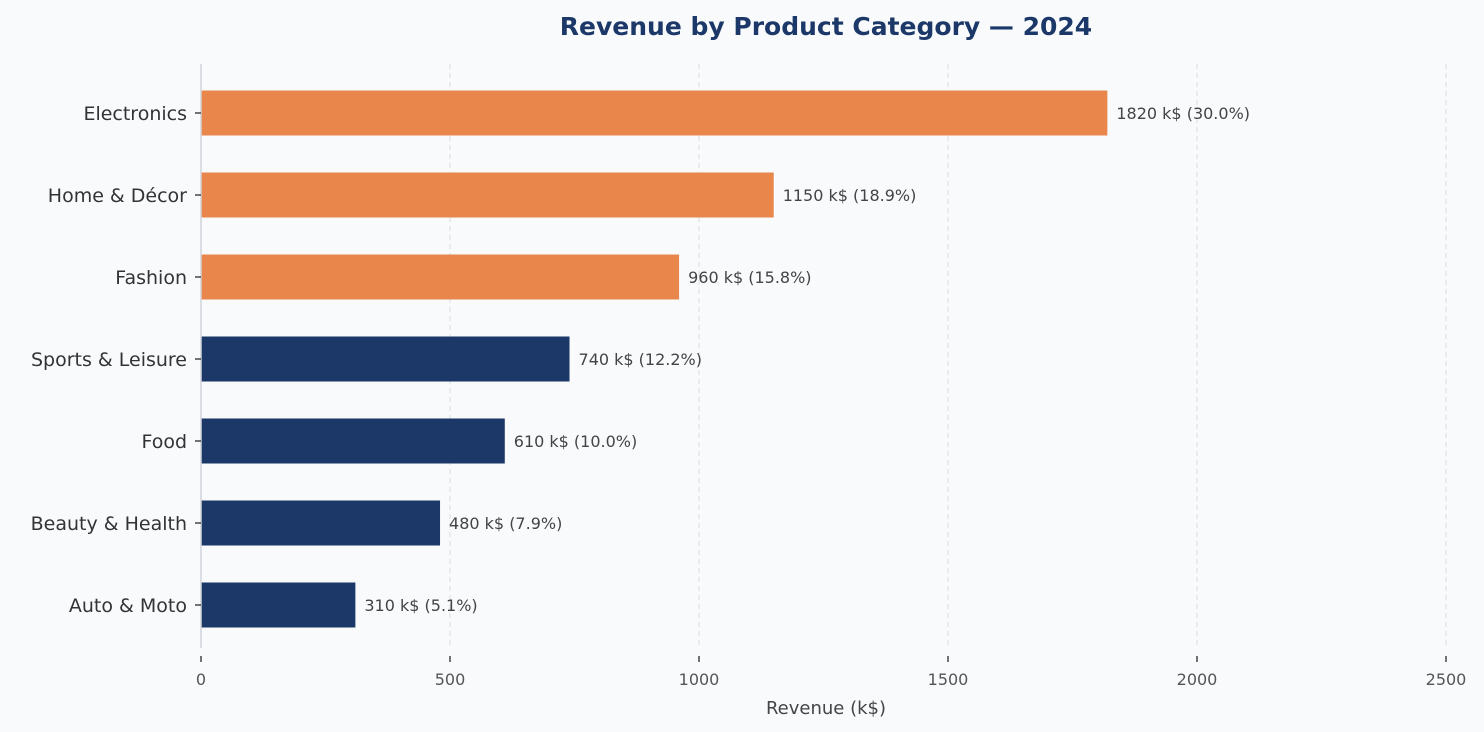 The height and width of the screenshot is (732, 1484). What do you see at coordinates (1446, 679) in the screenshot?
I see `x-tick-label: 2500` at bounding box center [1446, 679].